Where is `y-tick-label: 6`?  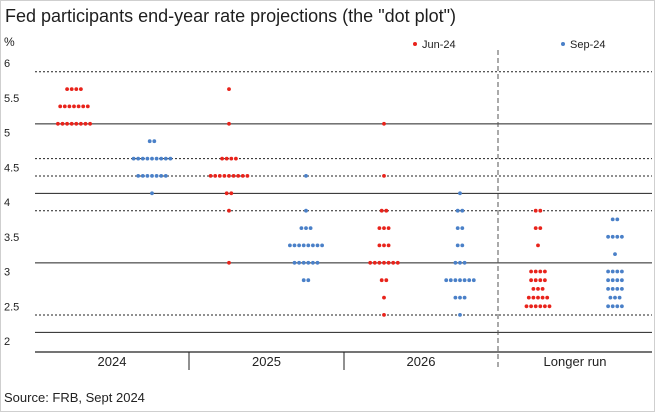
y-tick-label: 6 is located at coordinates (7, 64).